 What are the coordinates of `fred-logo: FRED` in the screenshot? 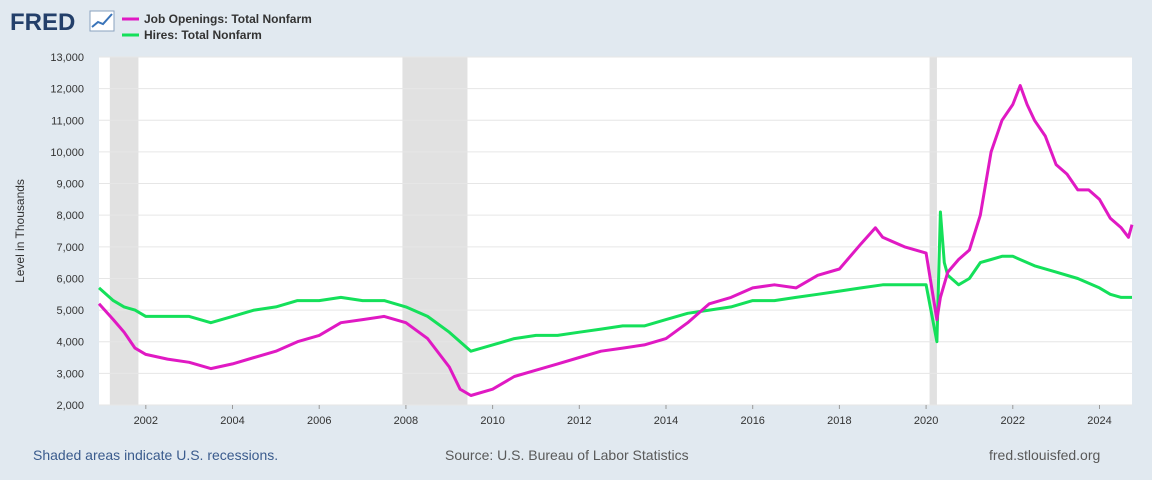 It's located at (62, 22).